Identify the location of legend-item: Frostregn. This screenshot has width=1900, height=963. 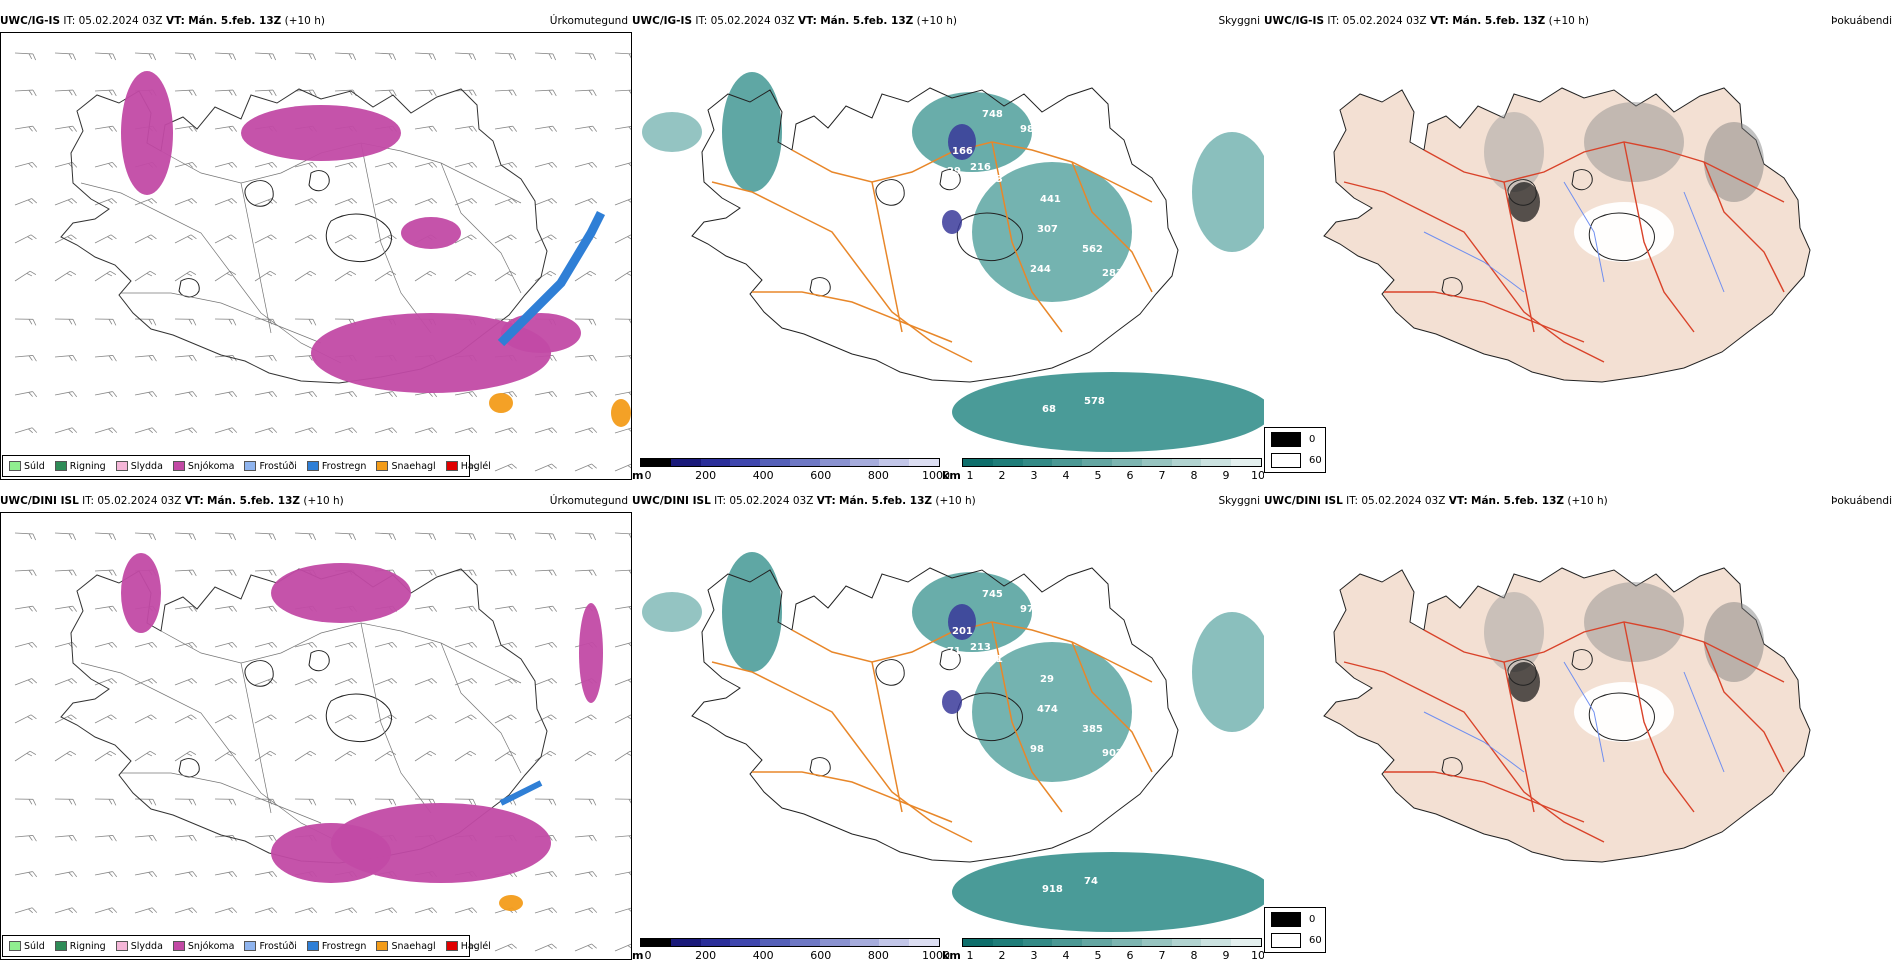
(337, 466).